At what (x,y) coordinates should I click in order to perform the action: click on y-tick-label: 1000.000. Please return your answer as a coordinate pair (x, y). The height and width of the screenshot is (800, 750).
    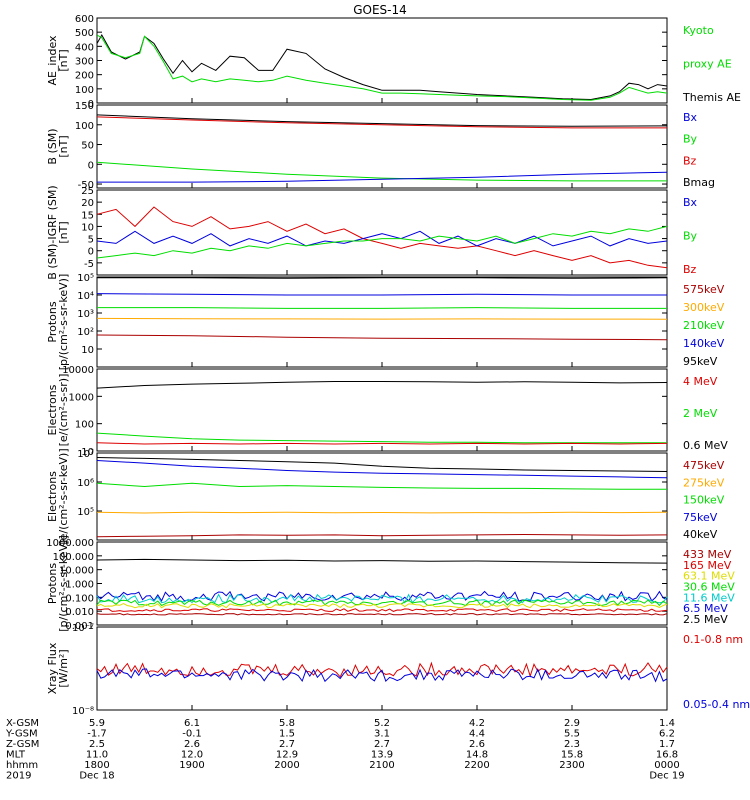
    Looking at the image, I should click on (70, 543).